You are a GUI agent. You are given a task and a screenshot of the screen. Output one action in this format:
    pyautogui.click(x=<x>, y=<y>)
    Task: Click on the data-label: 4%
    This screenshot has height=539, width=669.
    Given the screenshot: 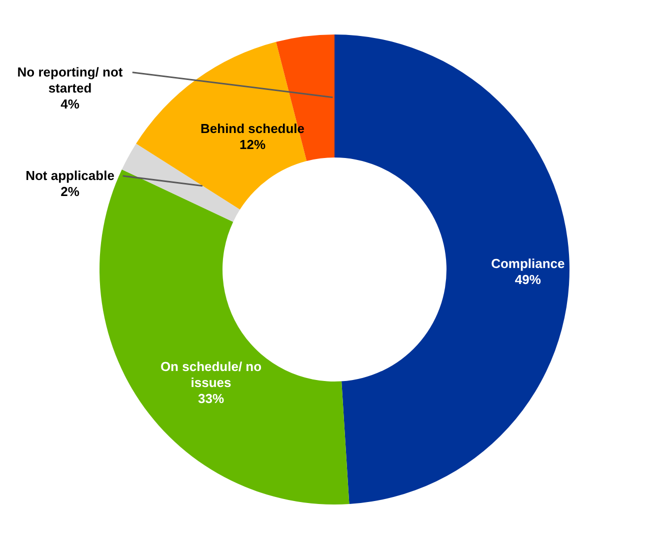 What is the action you would take?
    pyautogui.click(x=70, y=104)
    